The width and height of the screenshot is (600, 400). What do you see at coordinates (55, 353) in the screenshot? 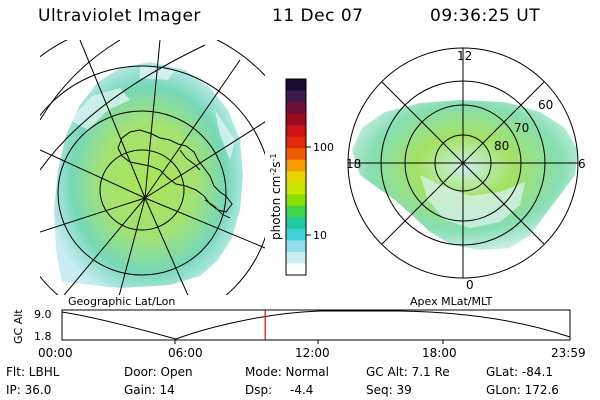
I see `timeline-tick-0000: 00:00` at bounding box center [55, 353].